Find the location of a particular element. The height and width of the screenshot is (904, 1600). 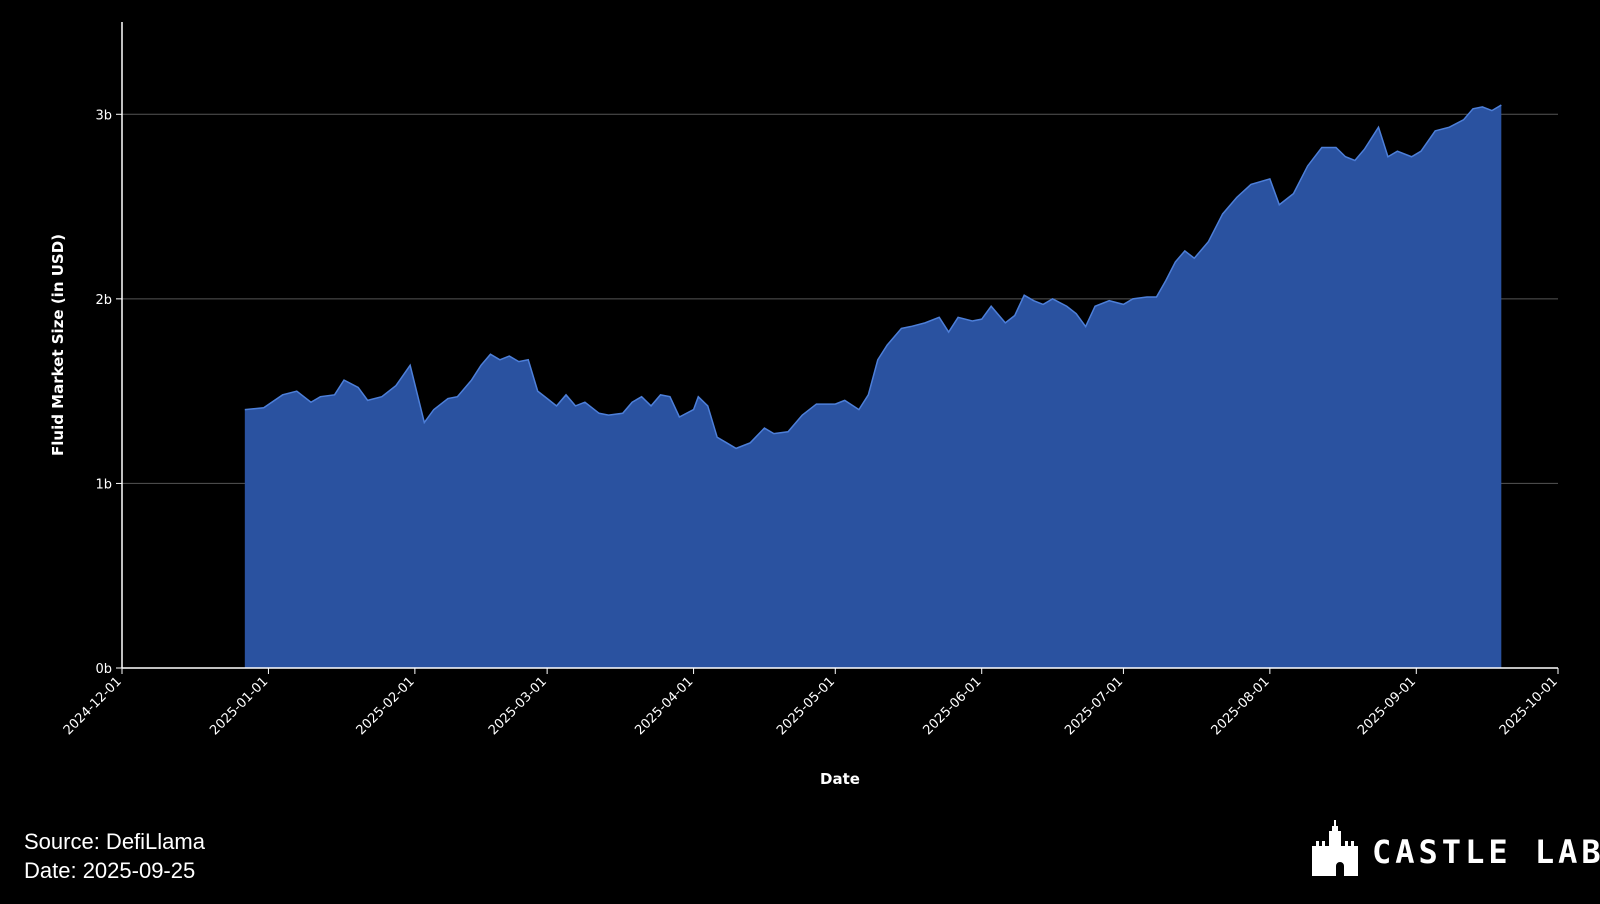

brand-logo: CASTLE LABS is located at coordinates (1456, 848).